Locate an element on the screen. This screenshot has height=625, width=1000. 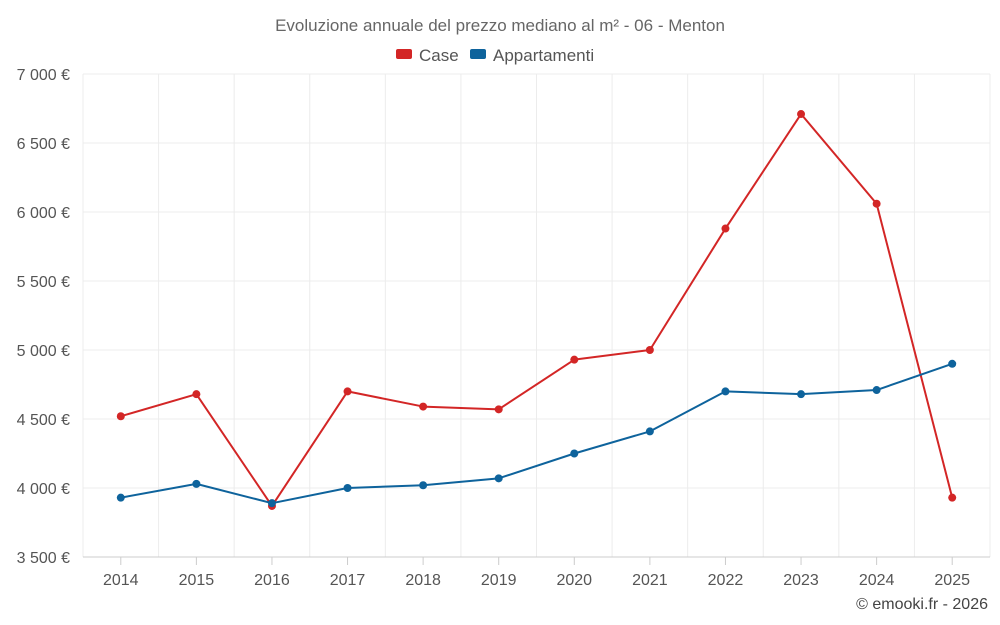
y-tick-label: 3 500 € is located at coordinates (43, 558).